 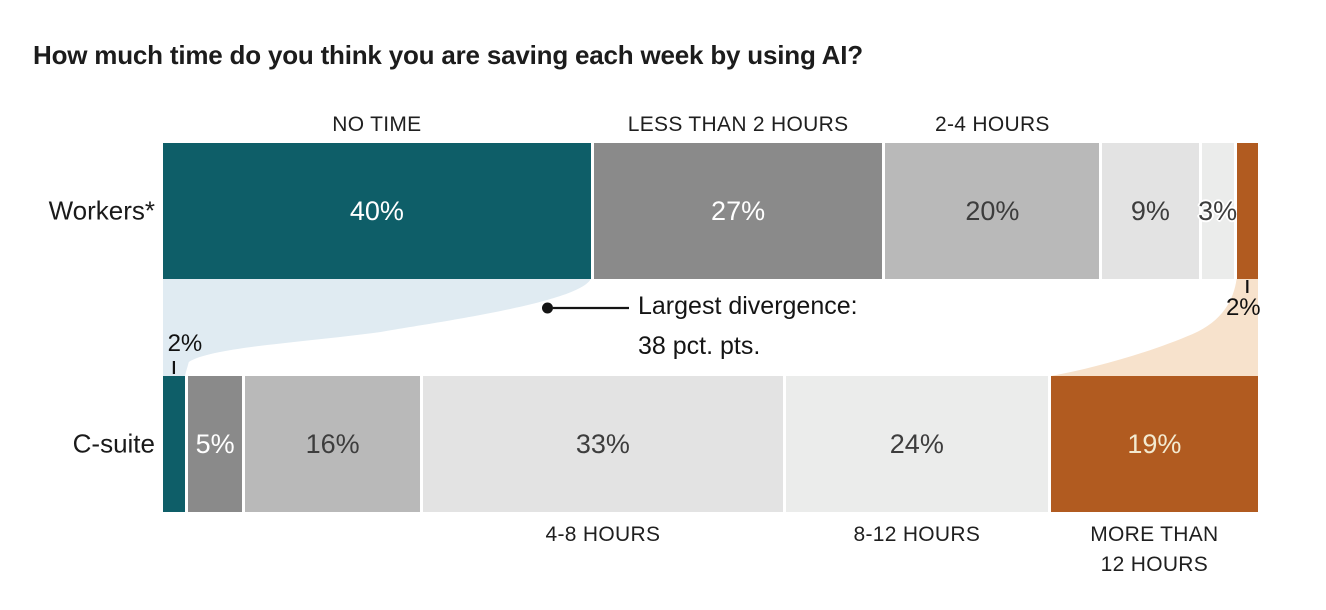 I want to click on segment-workers-1: 27%, so click(x=738, y=211).